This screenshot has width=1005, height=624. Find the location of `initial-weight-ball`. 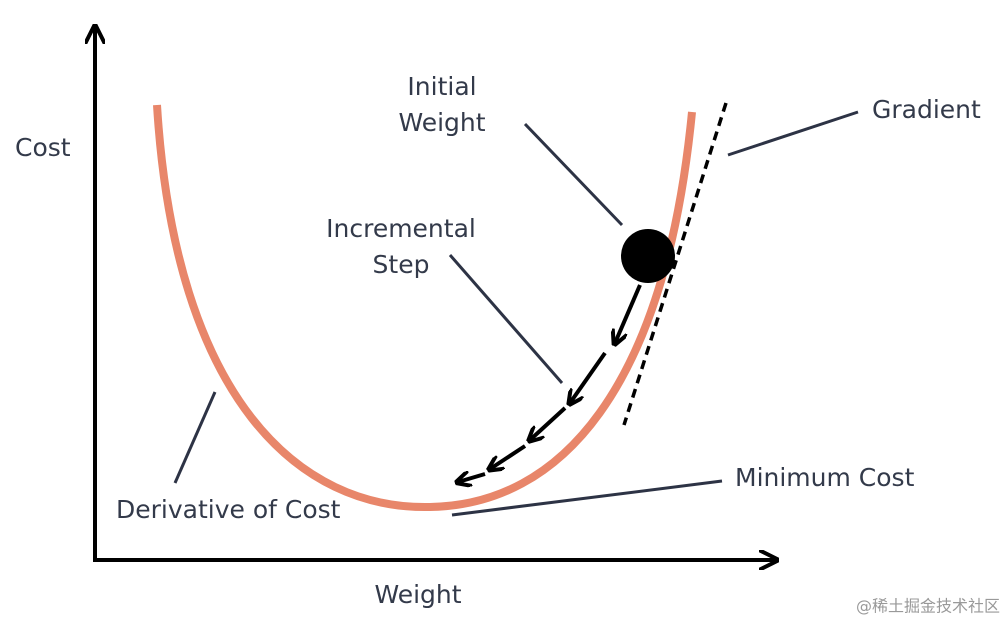

initial-weight-ball is located at coordinates (648, 256).